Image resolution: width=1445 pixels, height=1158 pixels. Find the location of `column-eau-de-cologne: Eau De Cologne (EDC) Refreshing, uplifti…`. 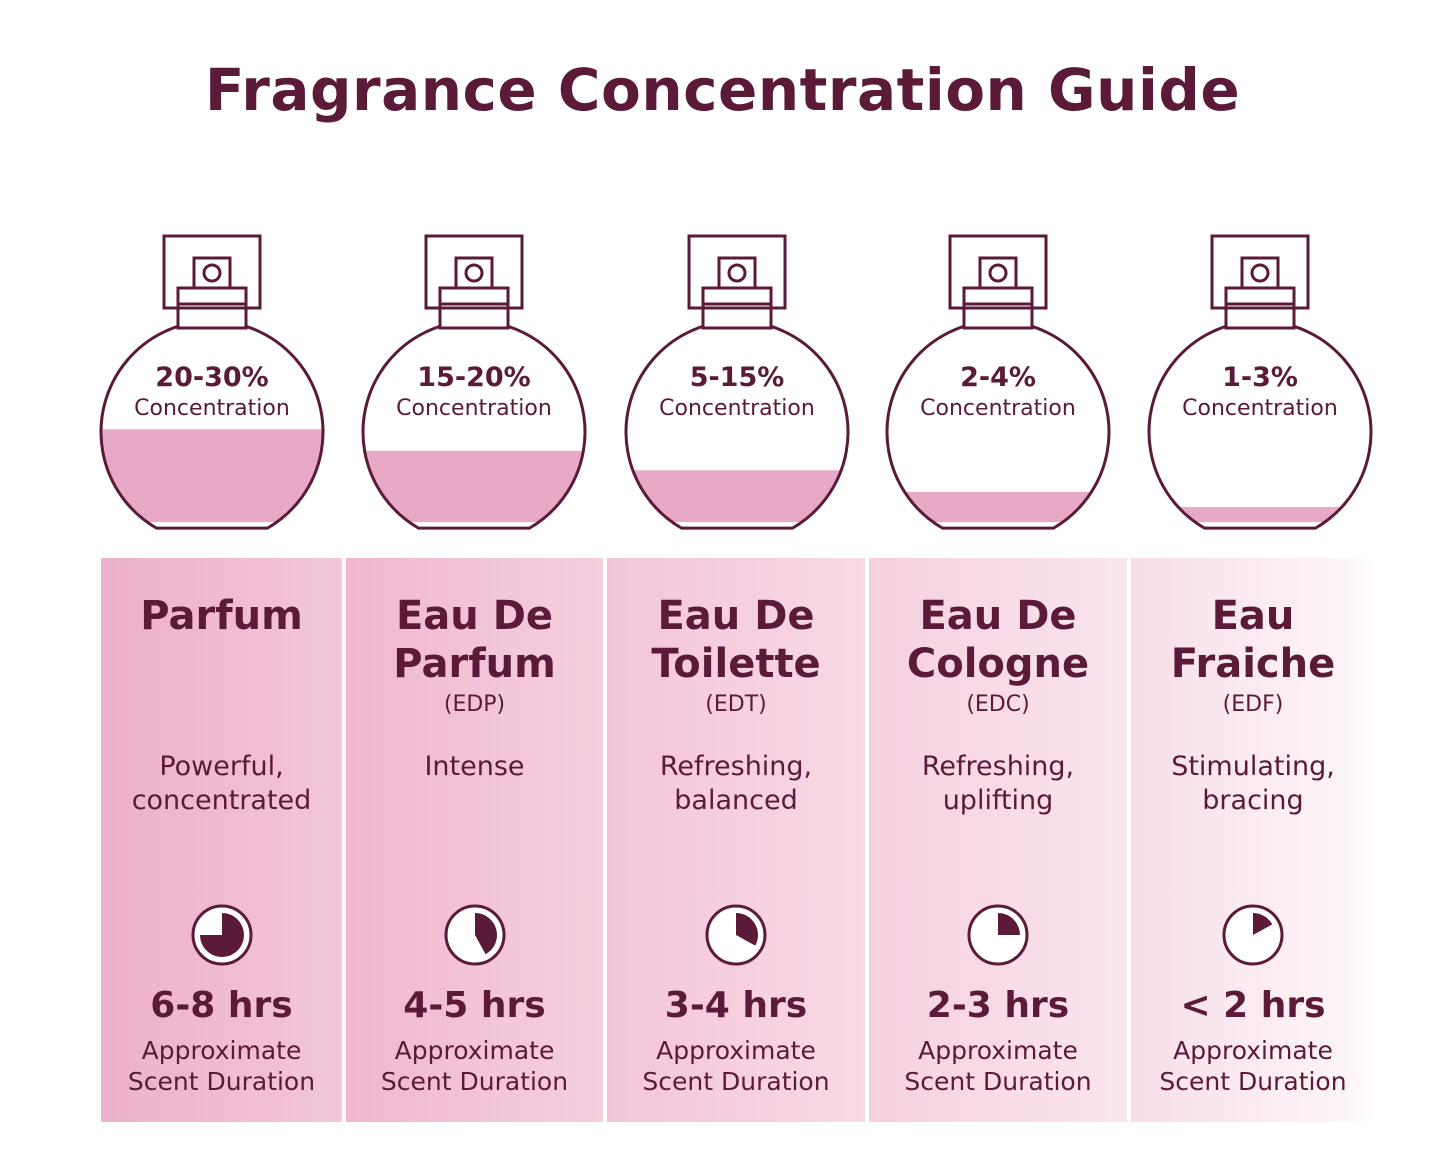

column-eau-de-cologne: Eau De Cologne (EDC) Refreshing, uplifti… is located at coordinates (998, 840).